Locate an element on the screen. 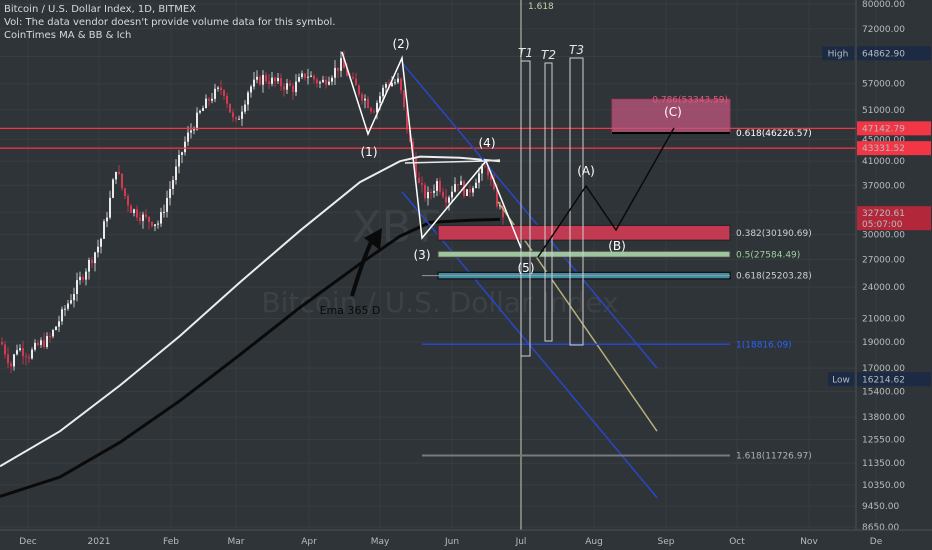  price-tick-label: 37000.00 is located at coordinates (883, 186).